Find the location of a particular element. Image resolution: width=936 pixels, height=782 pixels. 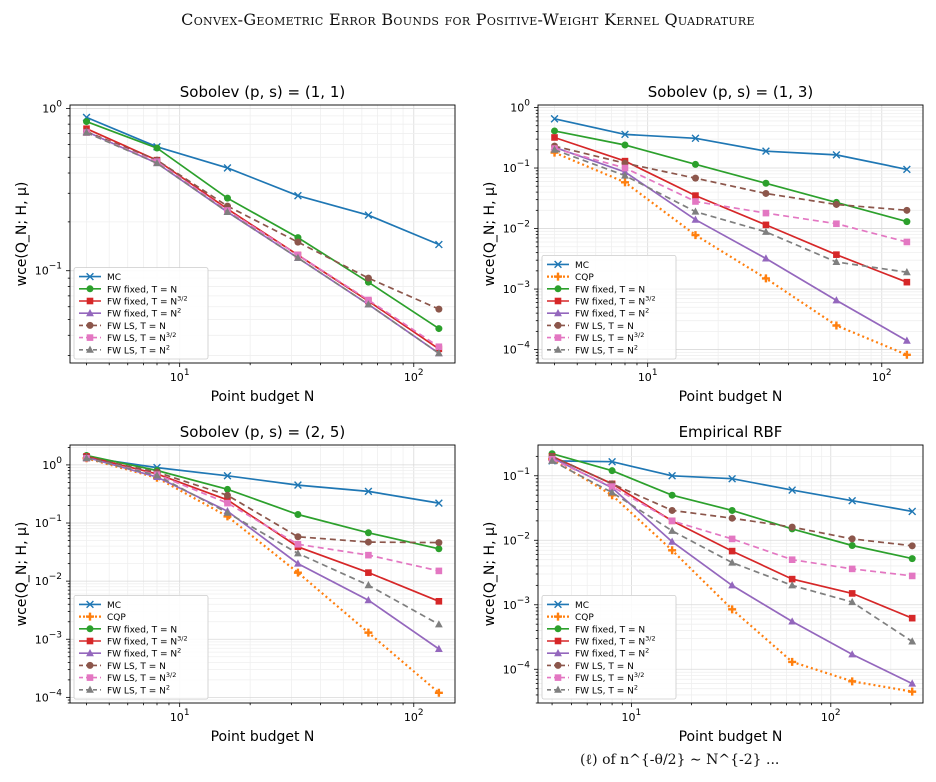

legend-label-ls_n: FW LS, T = N is located at coordinates (136, 327).